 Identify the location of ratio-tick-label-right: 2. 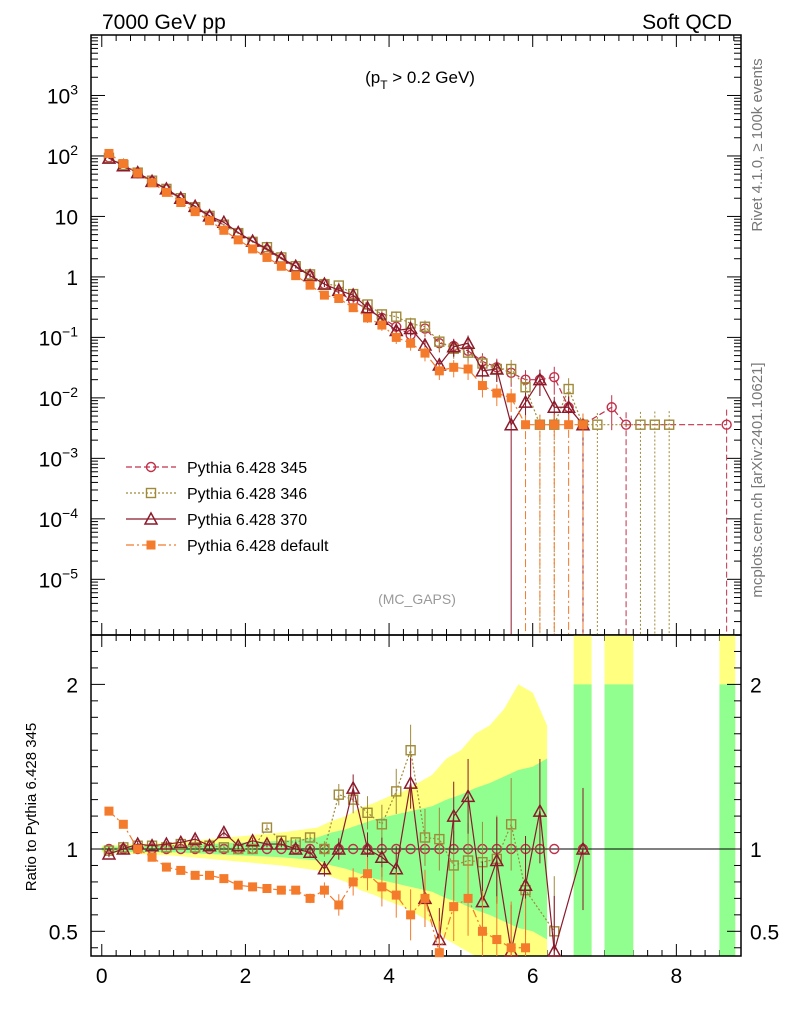
(756, 685).